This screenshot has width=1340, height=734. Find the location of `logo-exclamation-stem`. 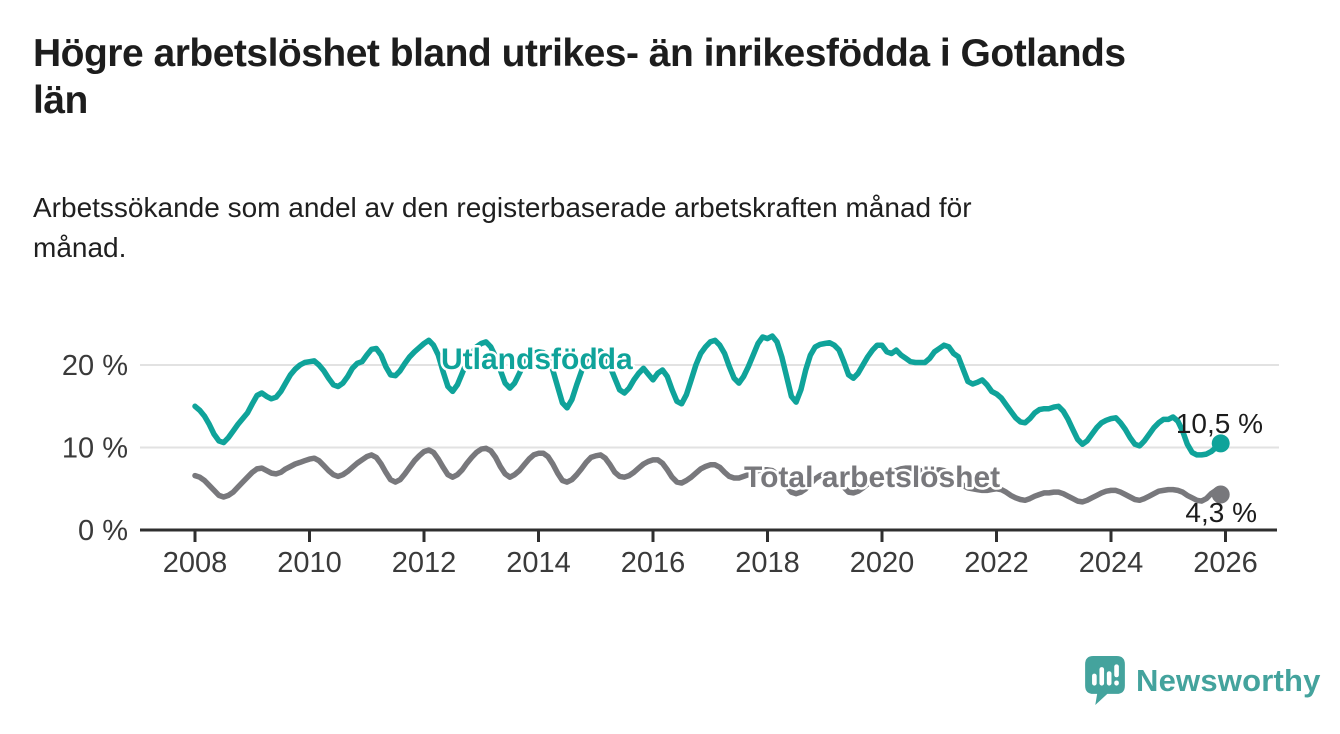

logo-exclamation-stem is located at coordinates (1116, 671).